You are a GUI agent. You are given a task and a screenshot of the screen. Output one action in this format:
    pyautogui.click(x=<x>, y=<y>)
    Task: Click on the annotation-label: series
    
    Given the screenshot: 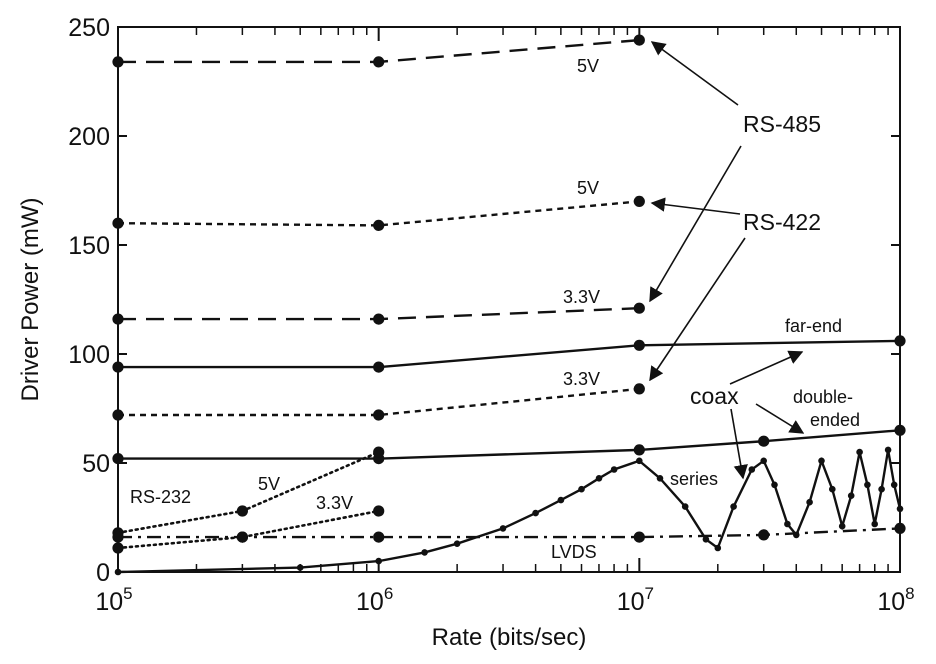 What is the action you would take?
    pyautogui.click(x=694, y=479)
    